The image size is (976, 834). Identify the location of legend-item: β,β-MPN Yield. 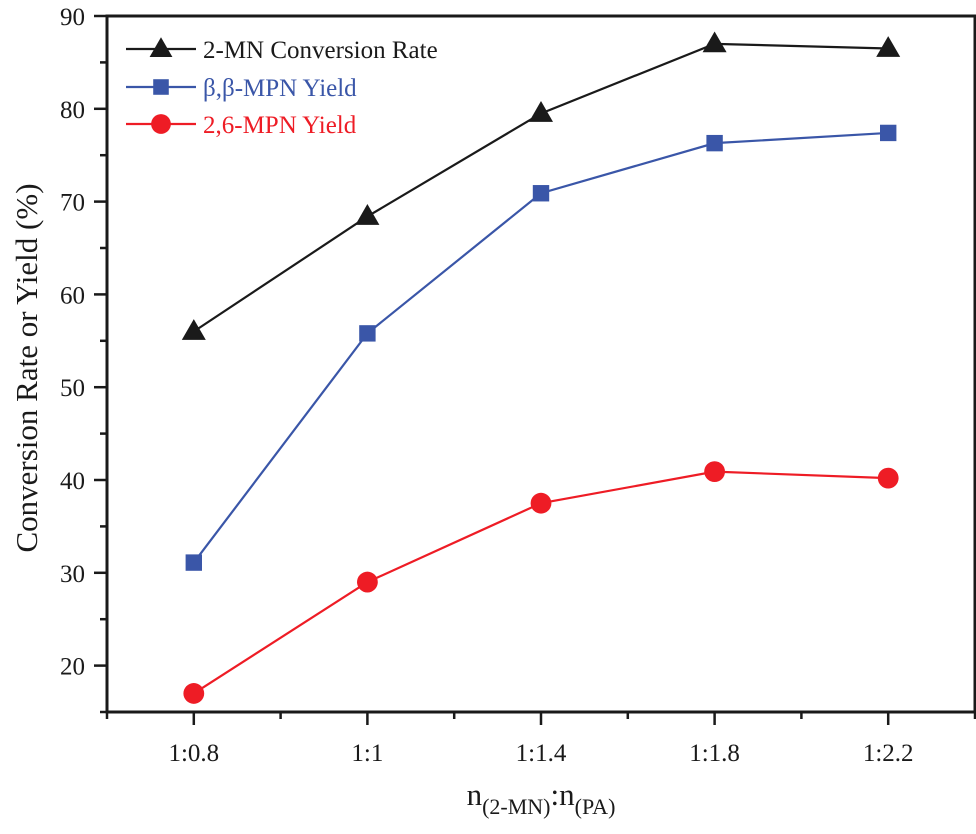
(241, 88).